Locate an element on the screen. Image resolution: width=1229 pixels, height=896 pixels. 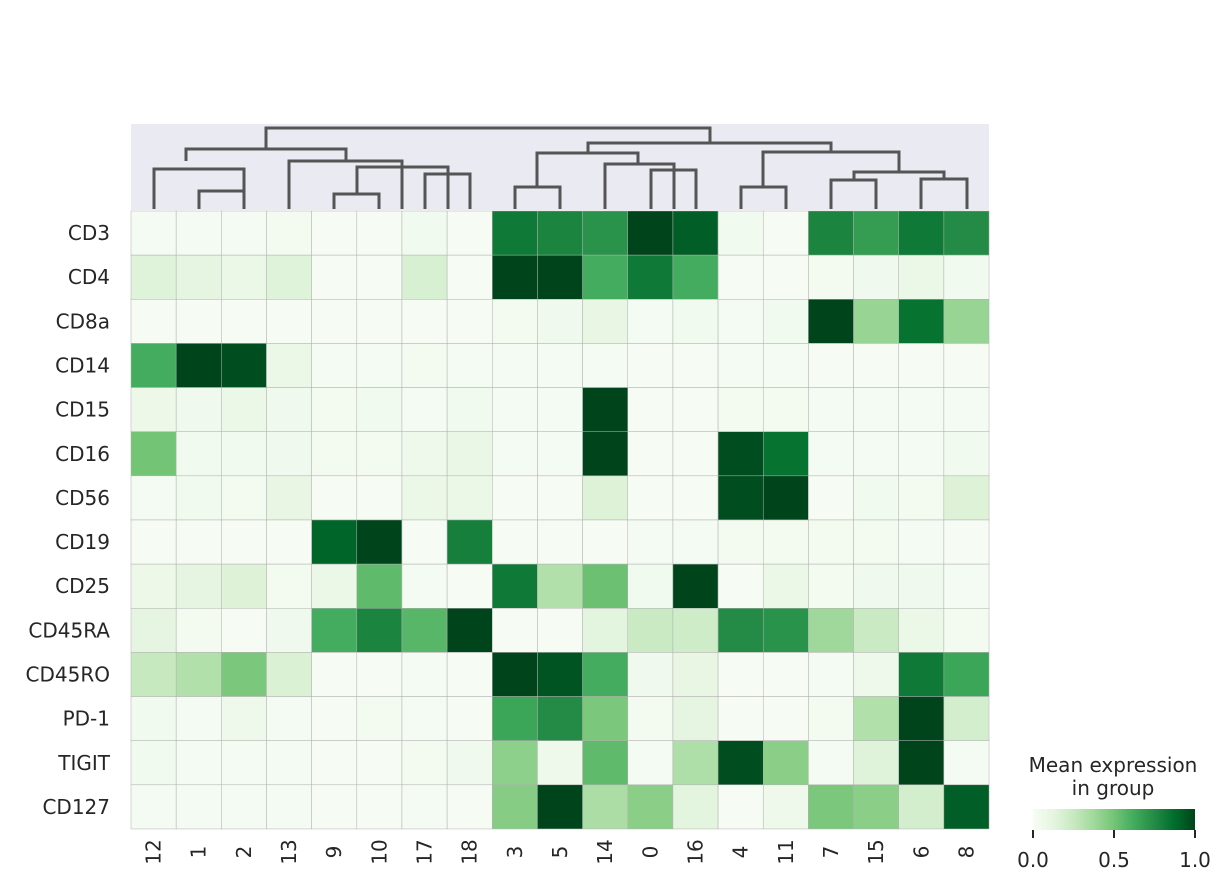
dendrogram is located at coordinates (560, 167).